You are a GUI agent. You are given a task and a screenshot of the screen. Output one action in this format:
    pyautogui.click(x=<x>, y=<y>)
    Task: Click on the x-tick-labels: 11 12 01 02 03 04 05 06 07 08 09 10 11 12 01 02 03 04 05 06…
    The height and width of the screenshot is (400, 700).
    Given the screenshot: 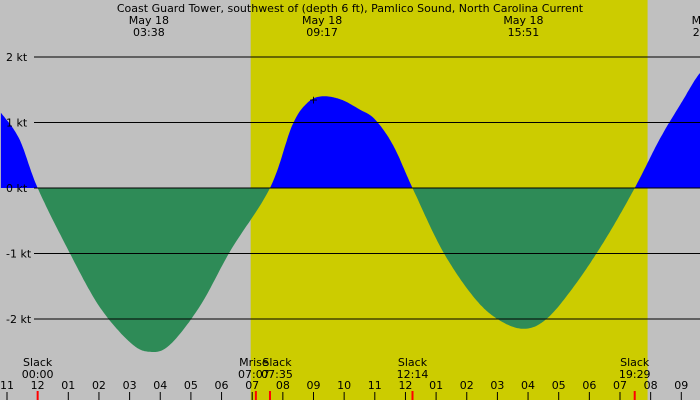 What is the action you would take?
    pyautogui.click(x=344, y=389)
    